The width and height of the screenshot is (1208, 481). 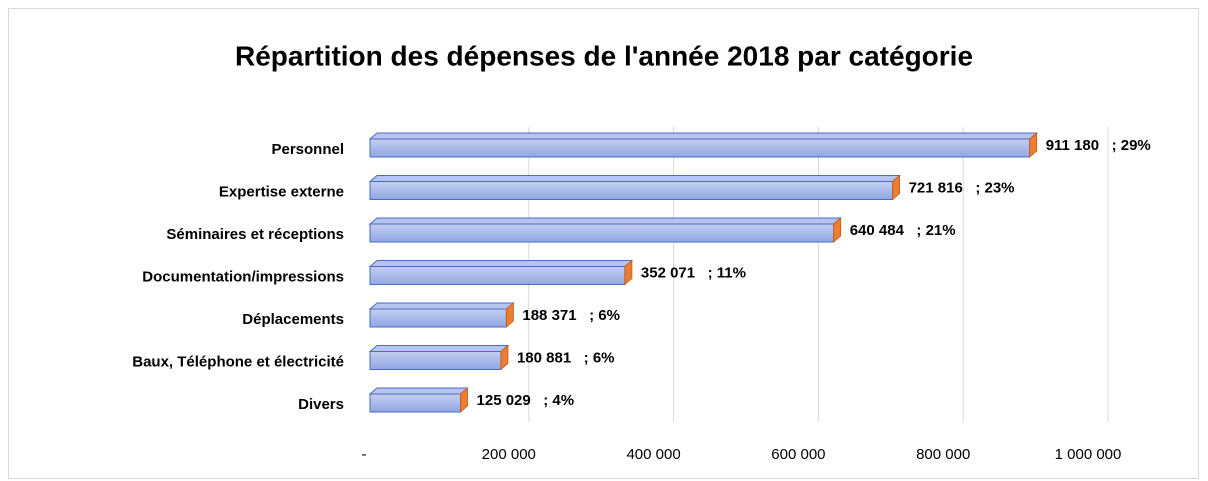 What do you see at coordinates (509, 454) in the screenshot?
I see `x-tick-label: 200 000` at bounding box center [509, 454].